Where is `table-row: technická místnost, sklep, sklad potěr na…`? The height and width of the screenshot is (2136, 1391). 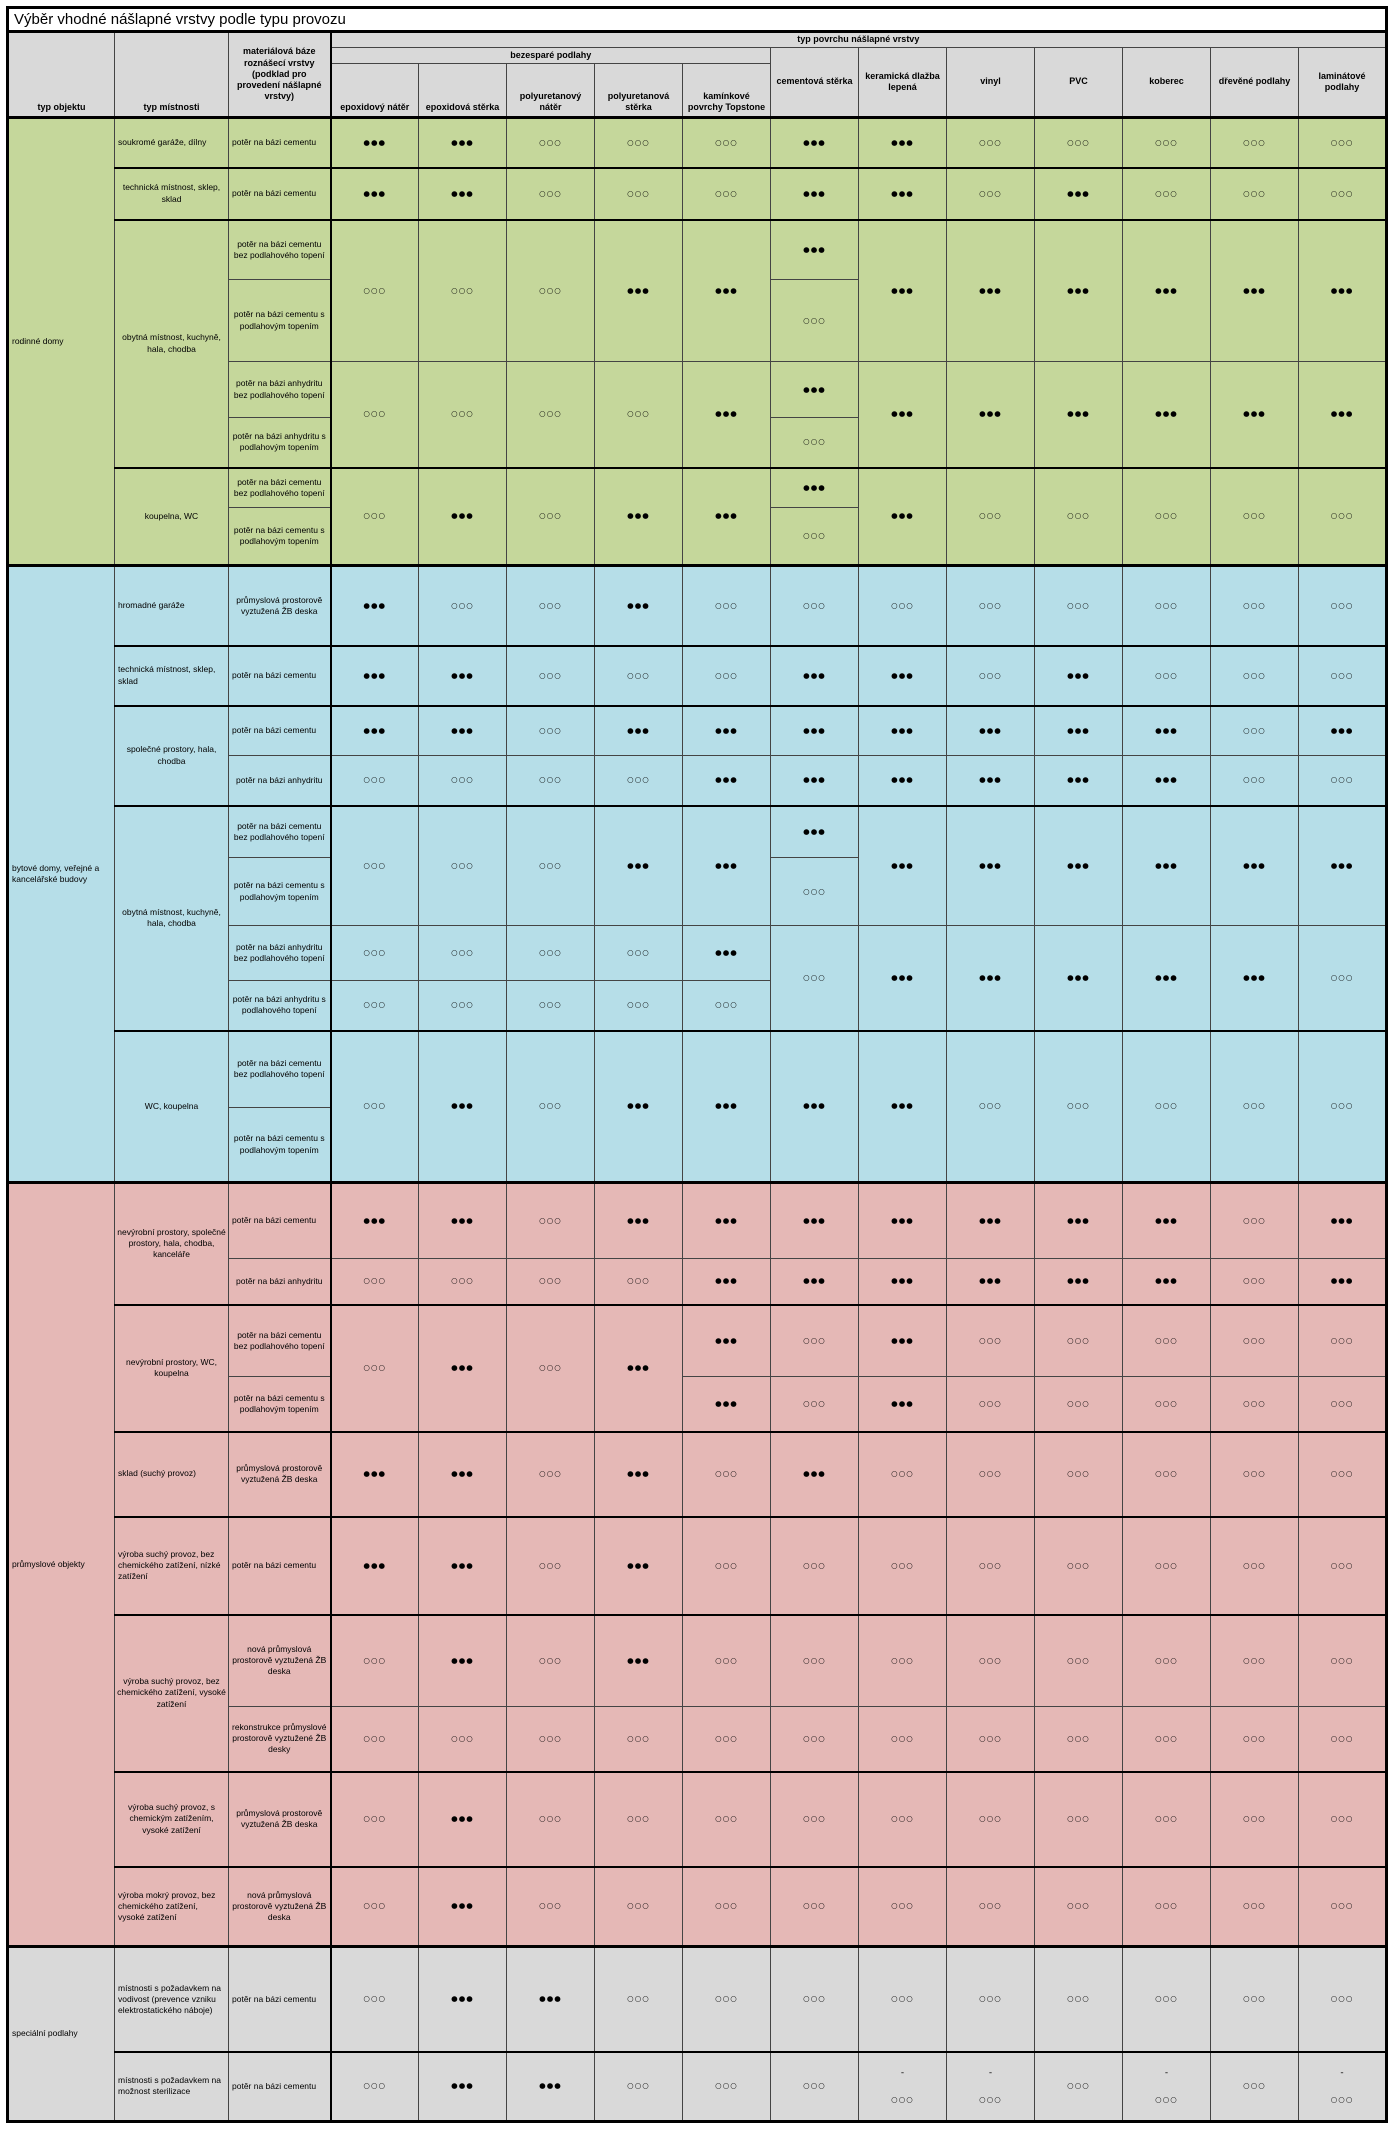
table-row: technická místnost, sklep, sklad potěr na… is located at coordinates (698, 193).